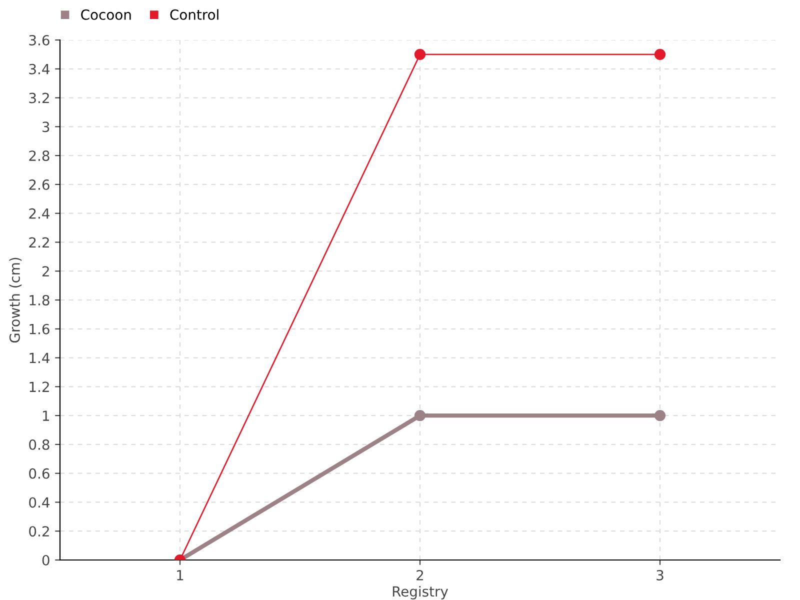 The image size is (800, 600). Describe the element at coordinates (106, 14) in the screenshot. I see `legend-label: Cocoon` at that location.